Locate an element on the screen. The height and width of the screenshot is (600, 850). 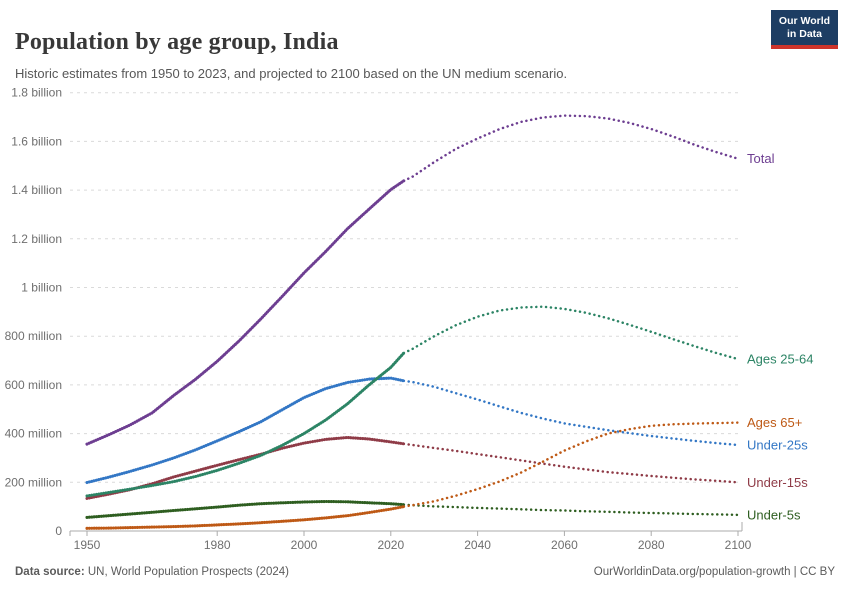
series-ages-25-64-label: Ages 25-64 is located at coordinates (780, 359).